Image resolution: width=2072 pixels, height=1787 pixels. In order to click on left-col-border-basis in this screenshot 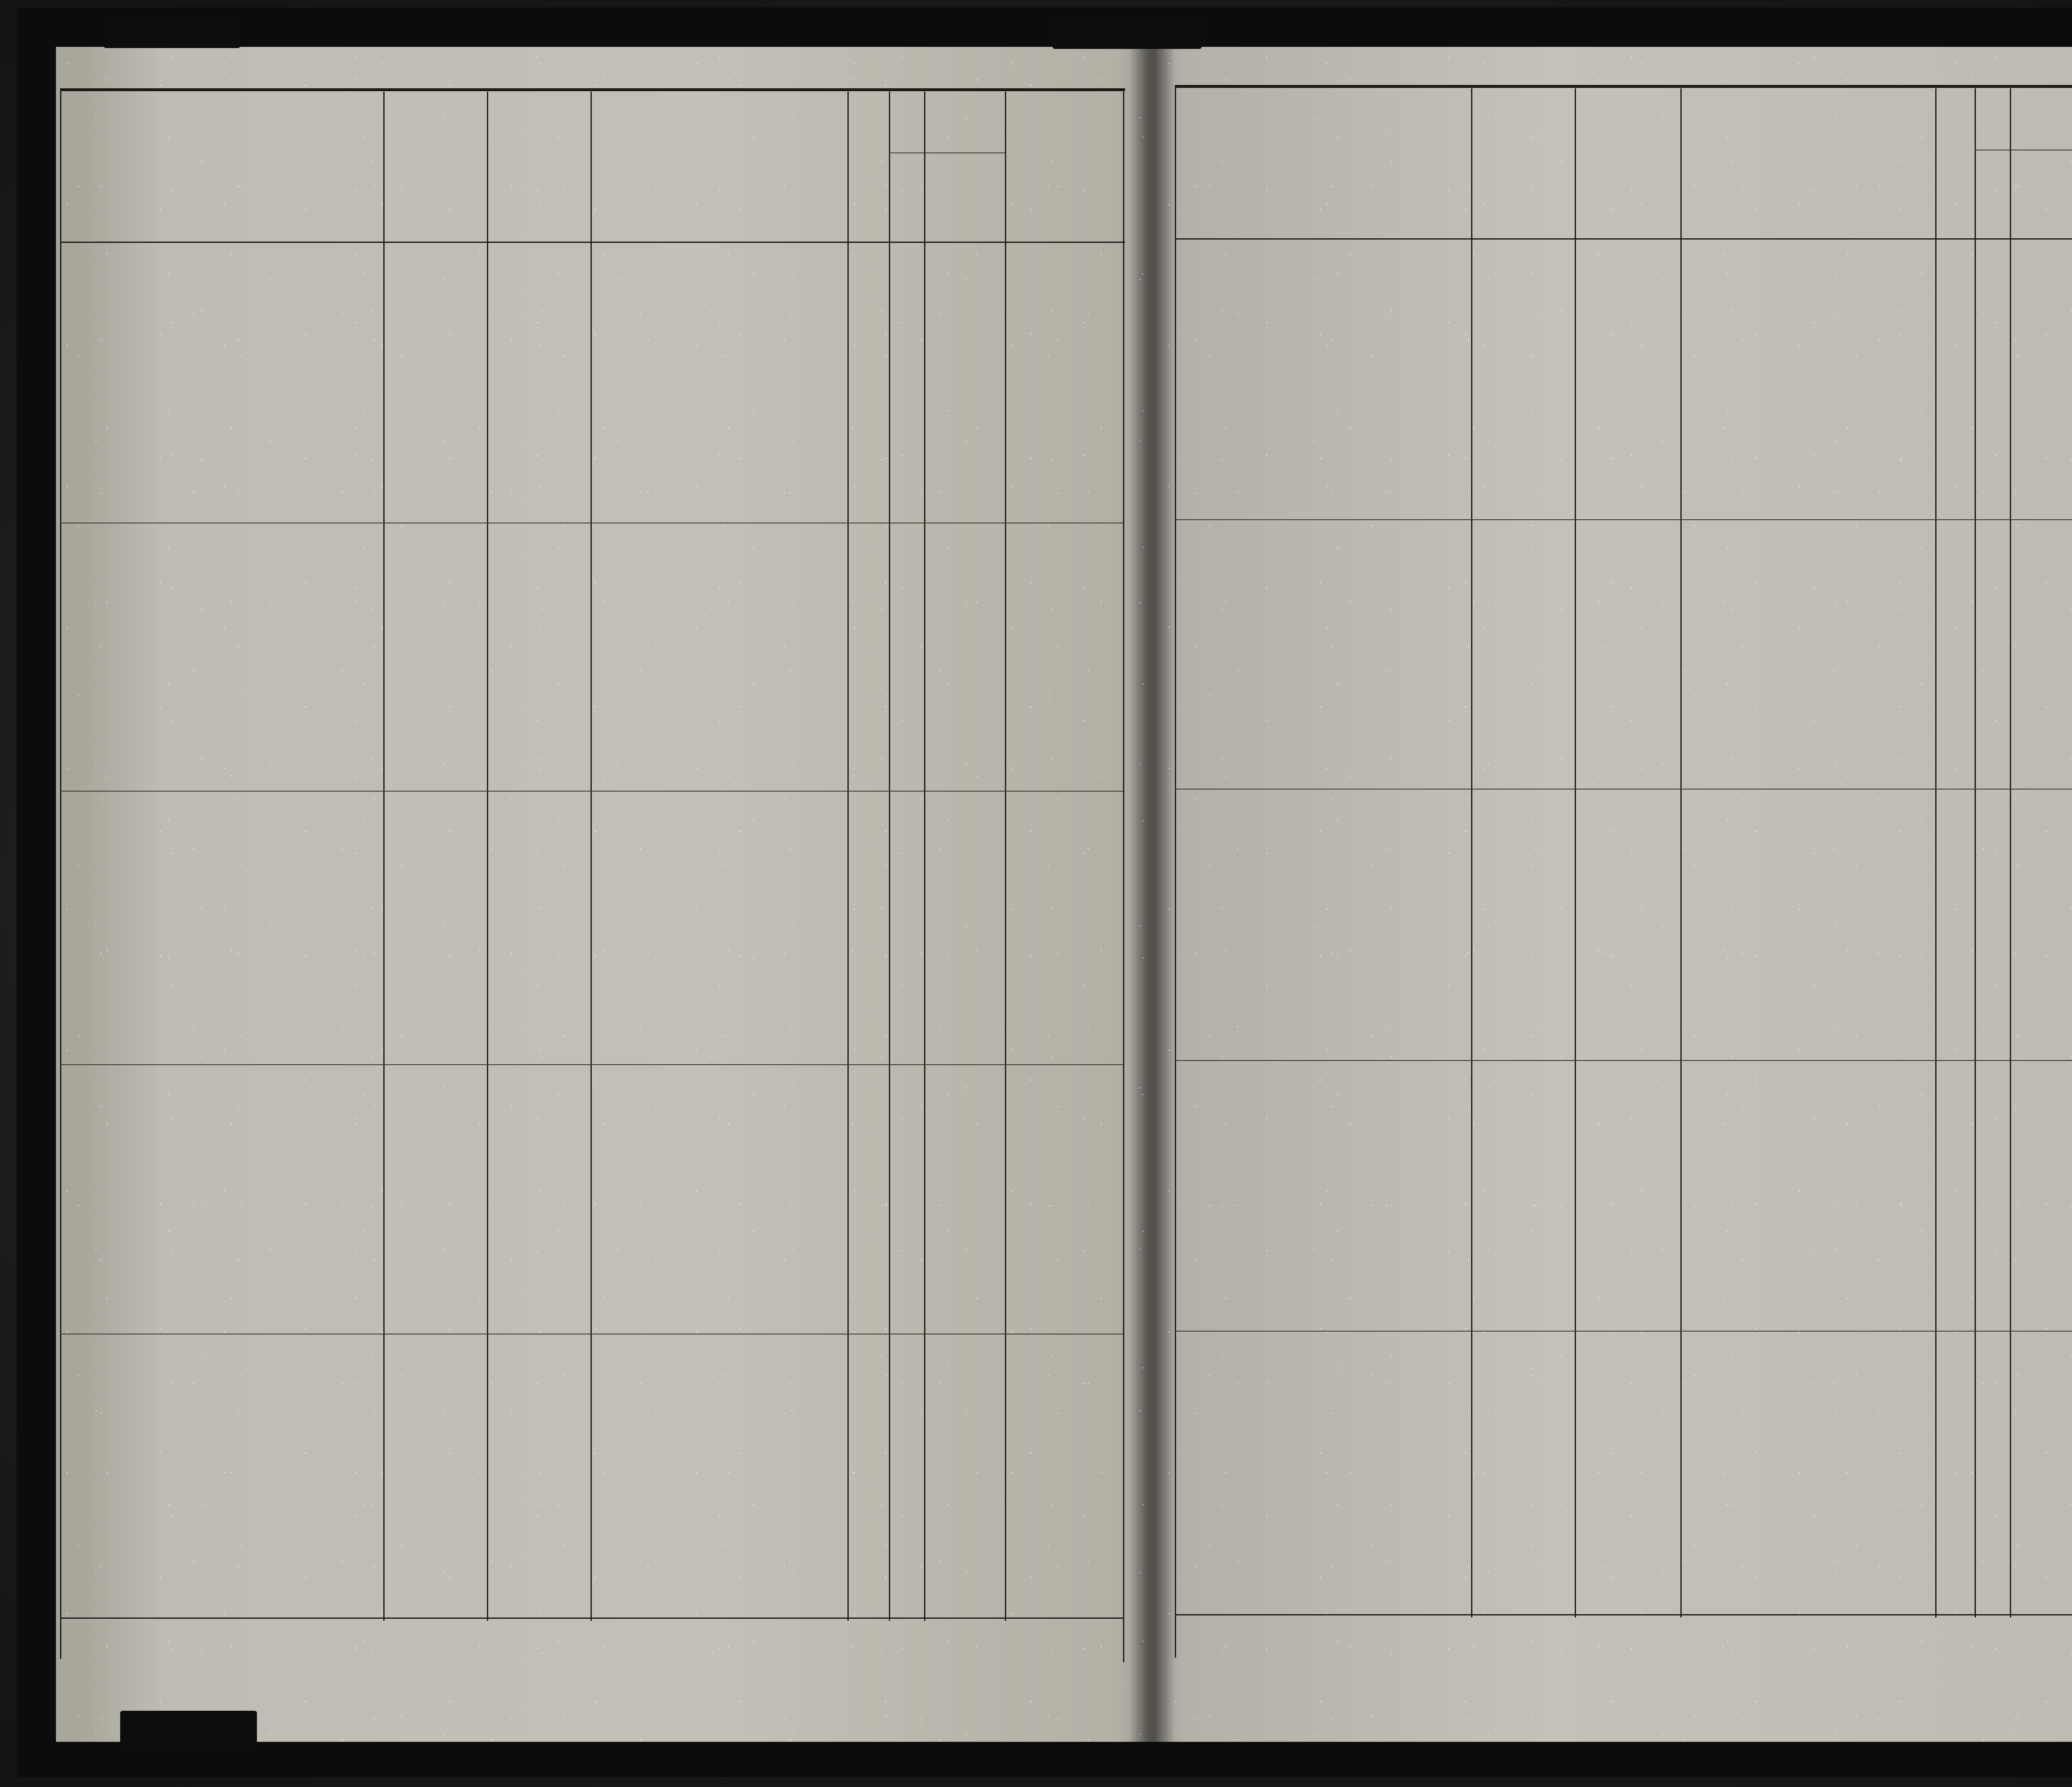, I will do `click(591, 856)`.